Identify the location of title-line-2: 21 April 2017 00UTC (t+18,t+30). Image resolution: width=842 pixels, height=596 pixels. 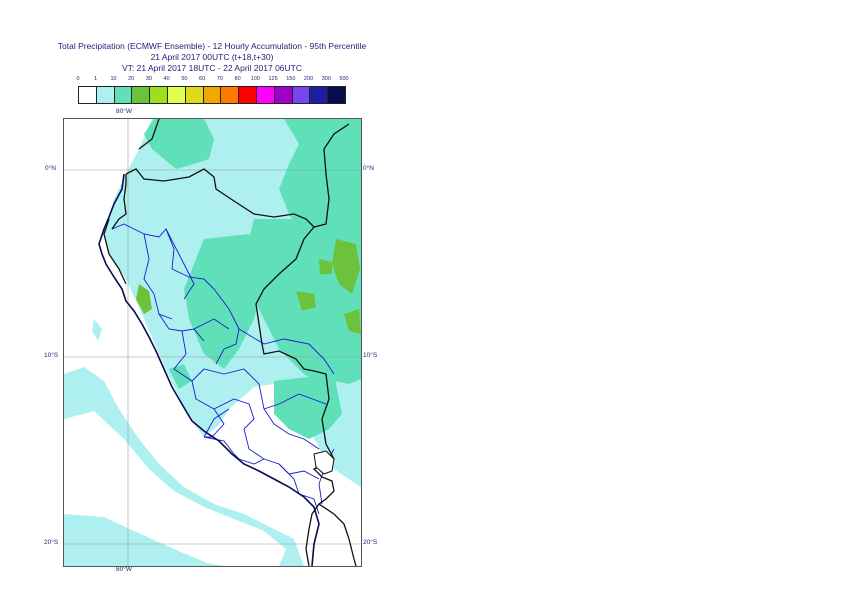
(212, 57).